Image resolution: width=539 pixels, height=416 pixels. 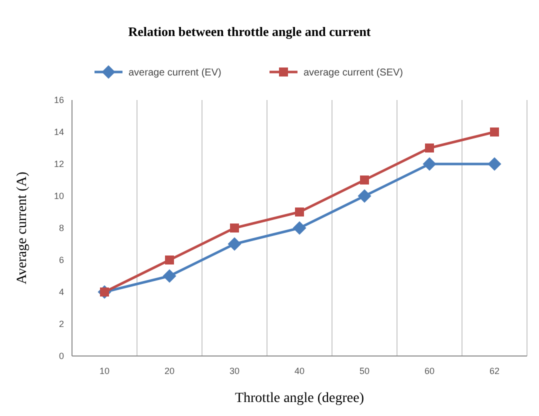 What do you see at coordinates (61, 260) in the screenshot?
I see `y-tick-label: 6` at bounding box center [61, 260].